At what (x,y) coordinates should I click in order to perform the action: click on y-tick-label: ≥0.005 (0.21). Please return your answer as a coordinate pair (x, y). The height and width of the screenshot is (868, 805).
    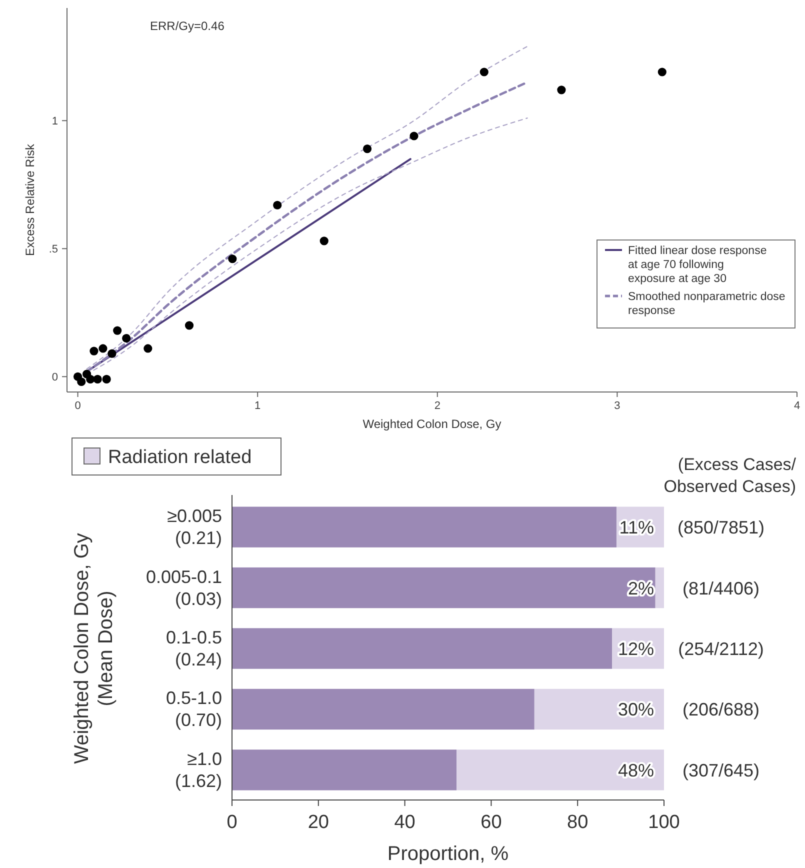
    Looking at the image, I should click on (194, 527).